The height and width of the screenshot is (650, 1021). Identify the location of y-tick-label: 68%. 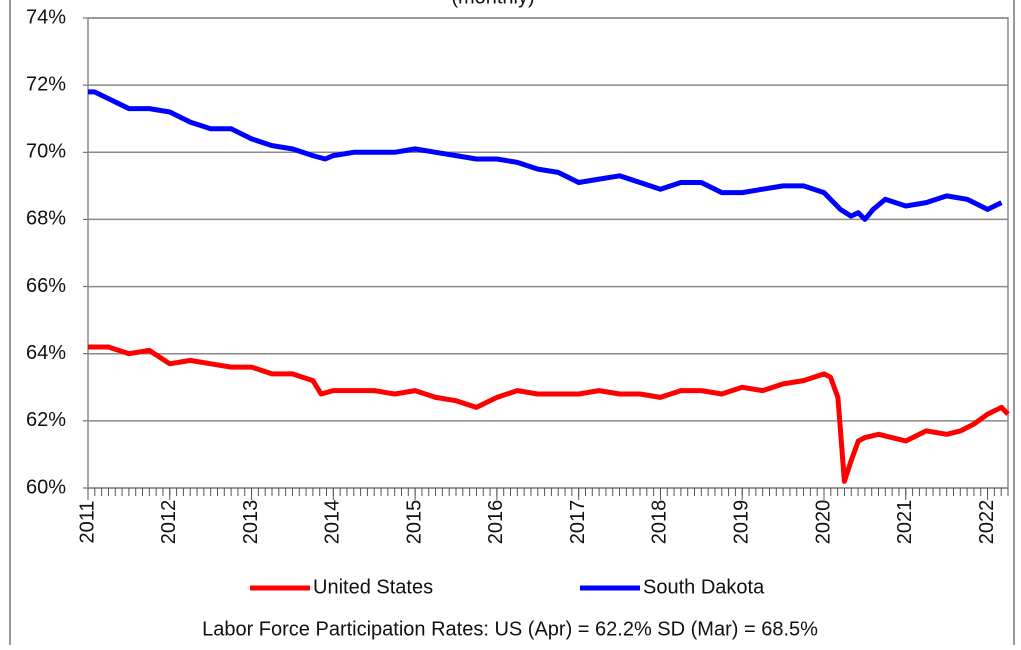
(46, 219).